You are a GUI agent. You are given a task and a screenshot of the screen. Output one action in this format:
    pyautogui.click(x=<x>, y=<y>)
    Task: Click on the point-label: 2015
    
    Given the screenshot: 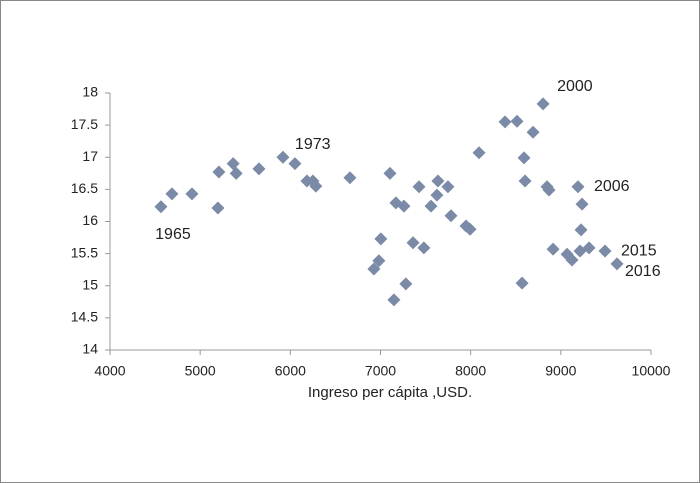 What is the action you would take?
    pyautogui.click(x=639, y=250)
    